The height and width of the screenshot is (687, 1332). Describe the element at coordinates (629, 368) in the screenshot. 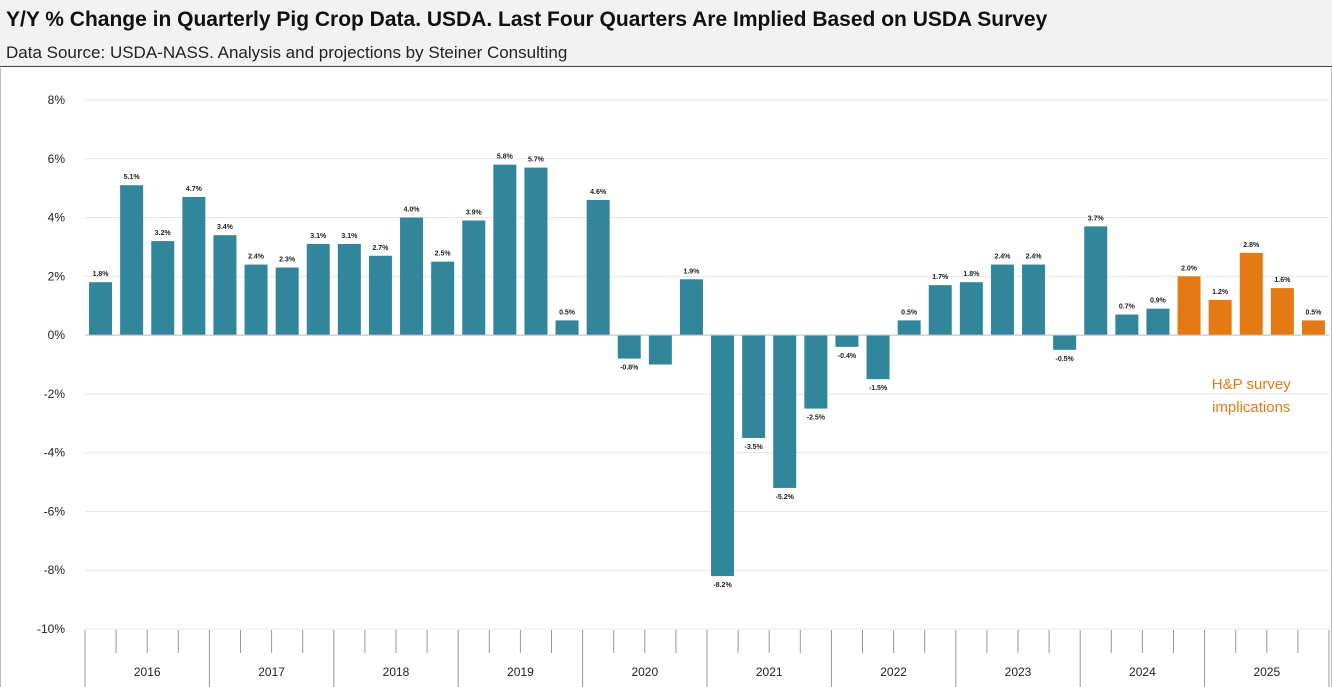

I see `data-label: -0.8%` at that location.